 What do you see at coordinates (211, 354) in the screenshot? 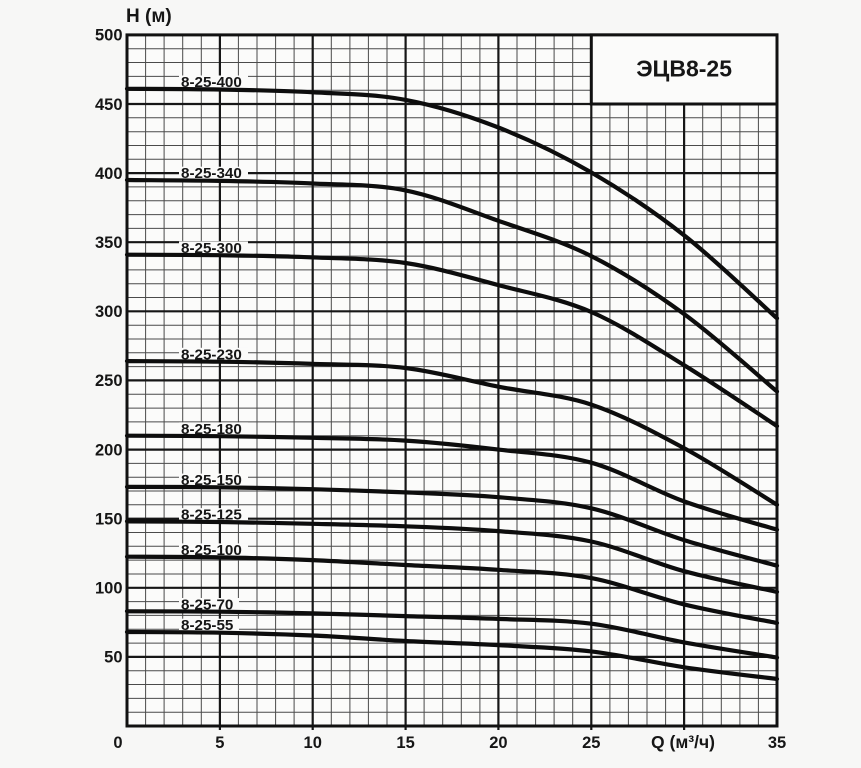
I see `svg-text: 8-25-230` at bounding box center [211, 354].